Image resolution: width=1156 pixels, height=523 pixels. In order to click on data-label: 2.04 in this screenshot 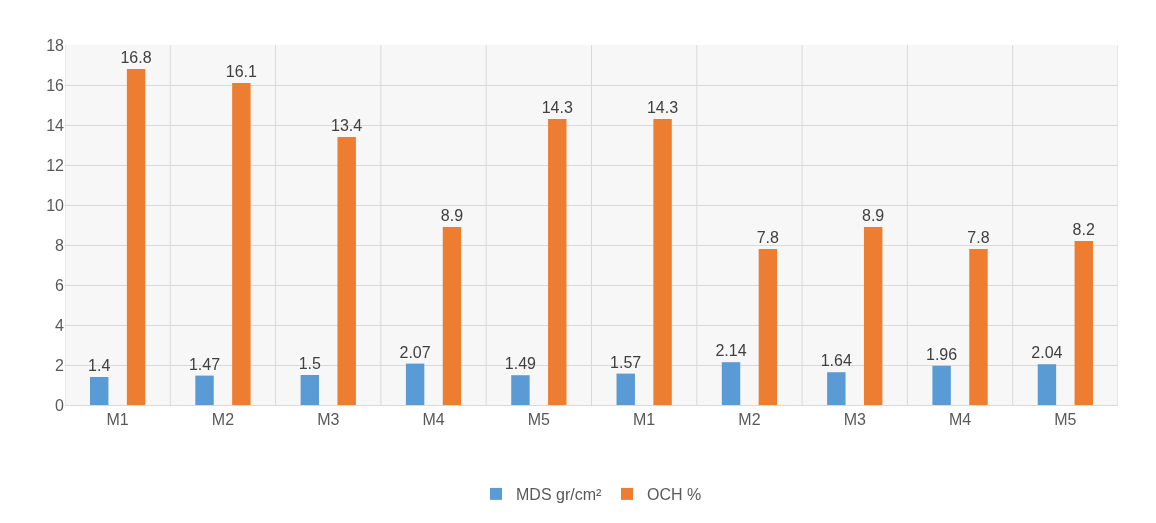, I will do `click(1047, 353)`.